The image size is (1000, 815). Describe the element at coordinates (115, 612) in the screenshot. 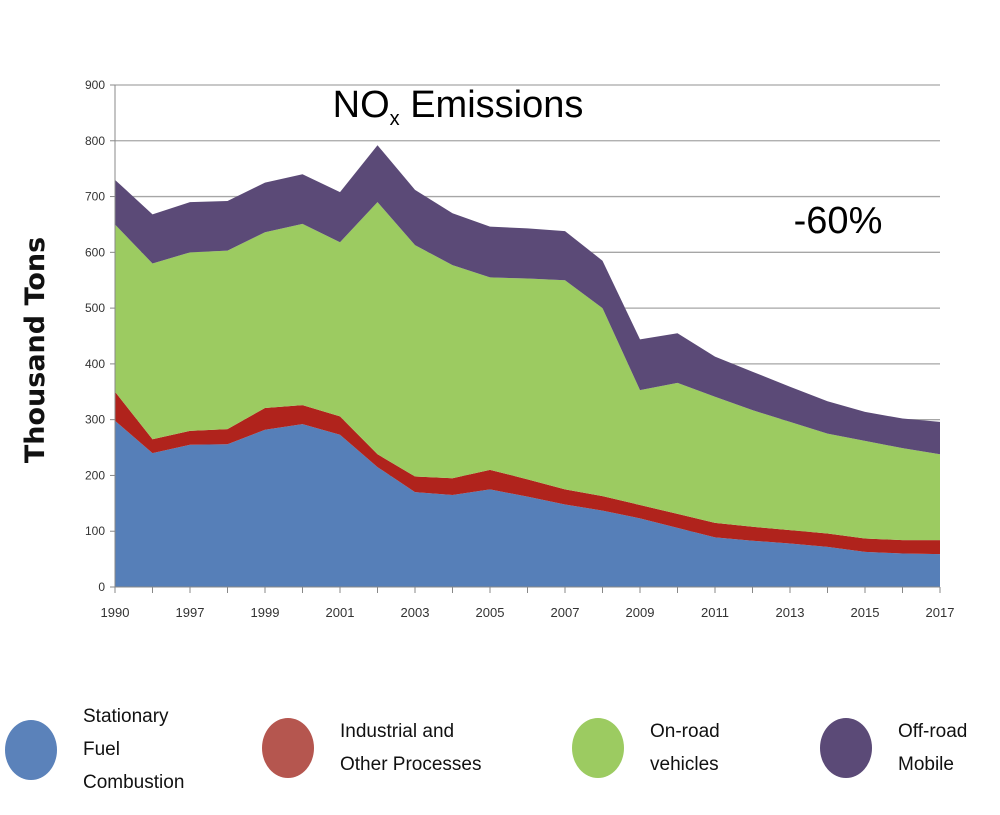

I see `x-tick-label: 1990` at that location.